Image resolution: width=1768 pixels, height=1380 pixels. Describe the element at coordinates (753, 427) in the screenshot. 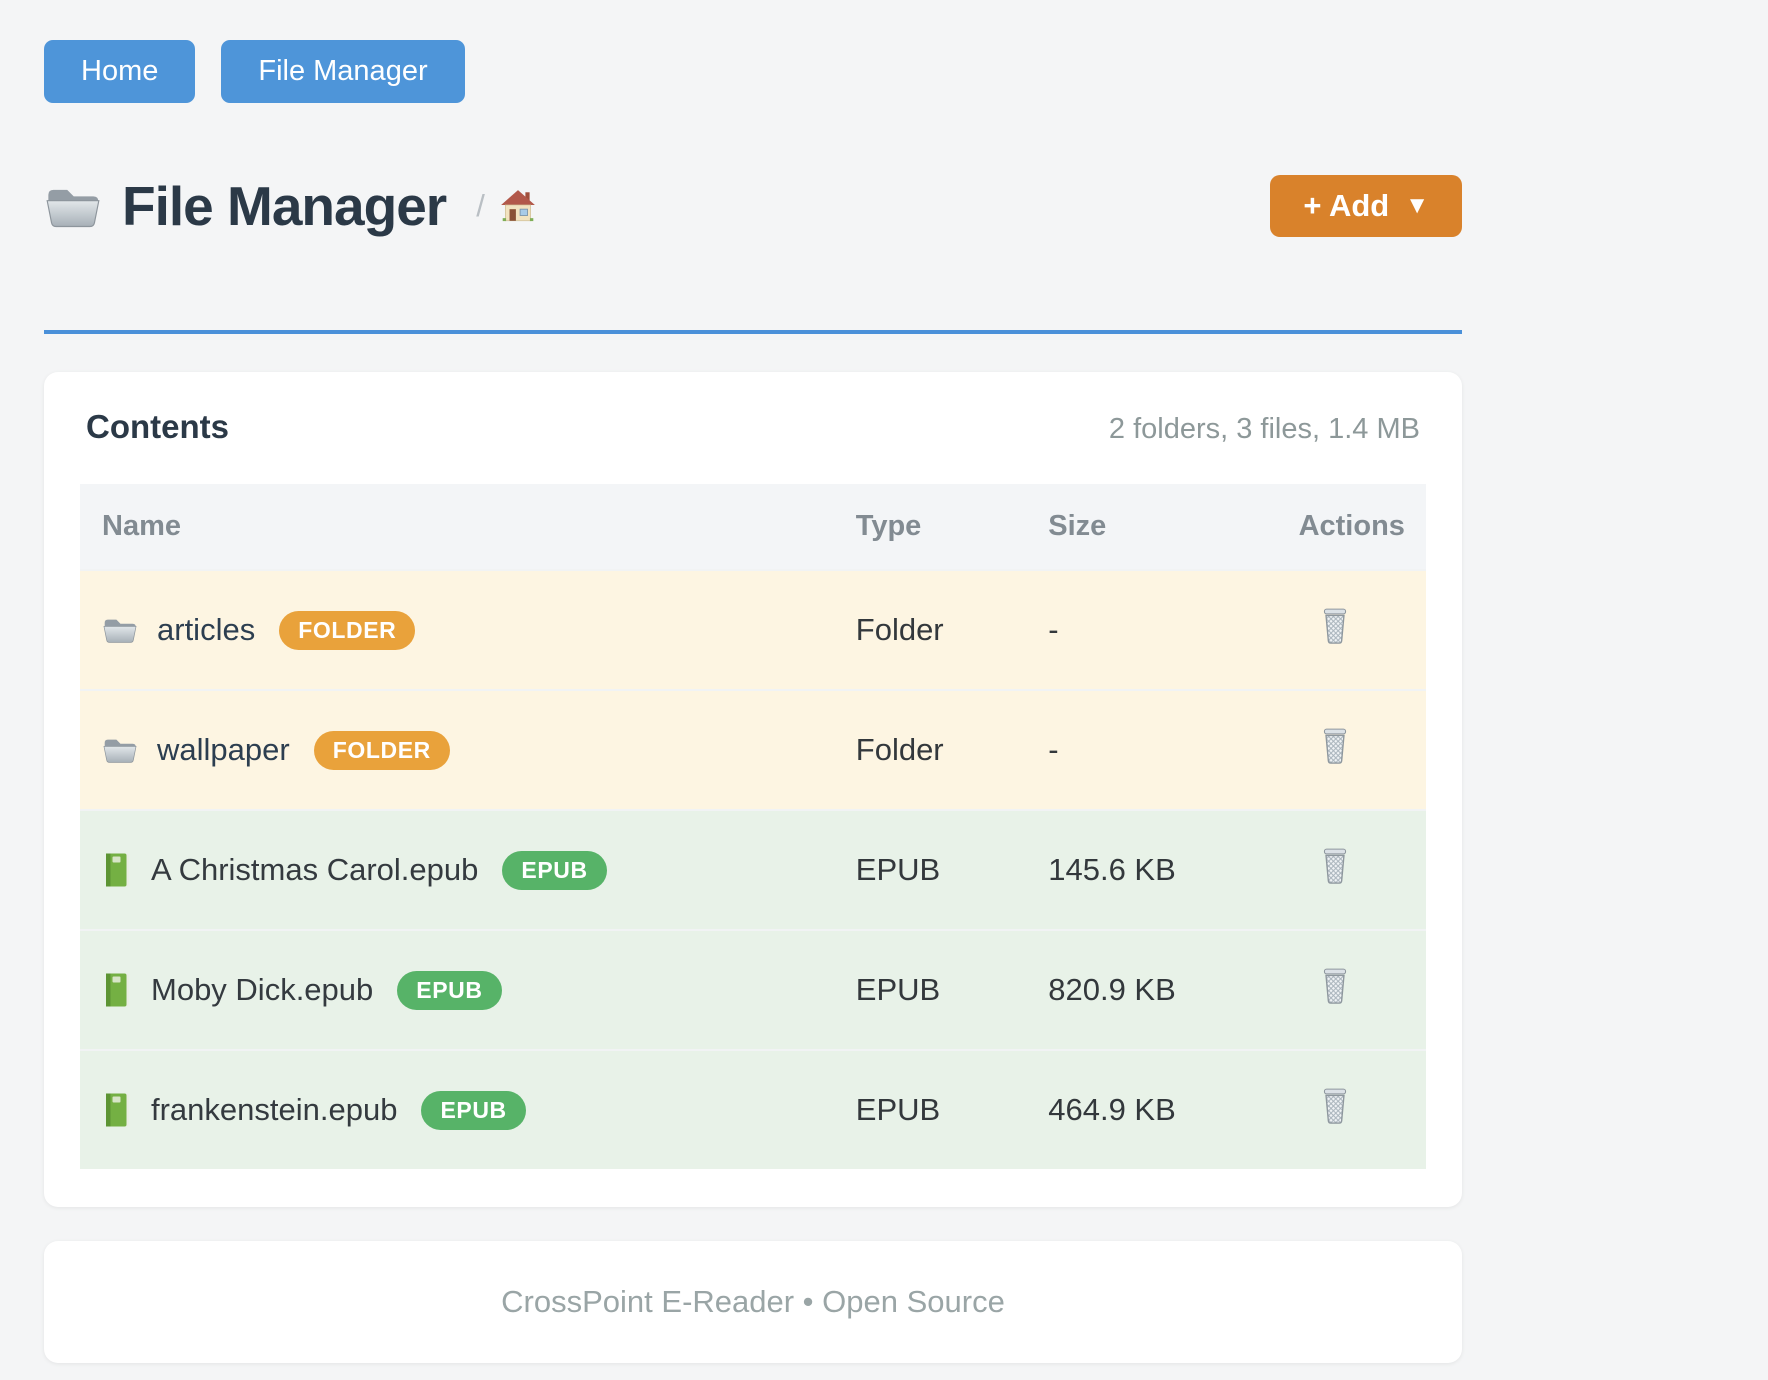

I see `contents-card-header: Contents 2 folders, 3 files, 1.4 MB` at that location.